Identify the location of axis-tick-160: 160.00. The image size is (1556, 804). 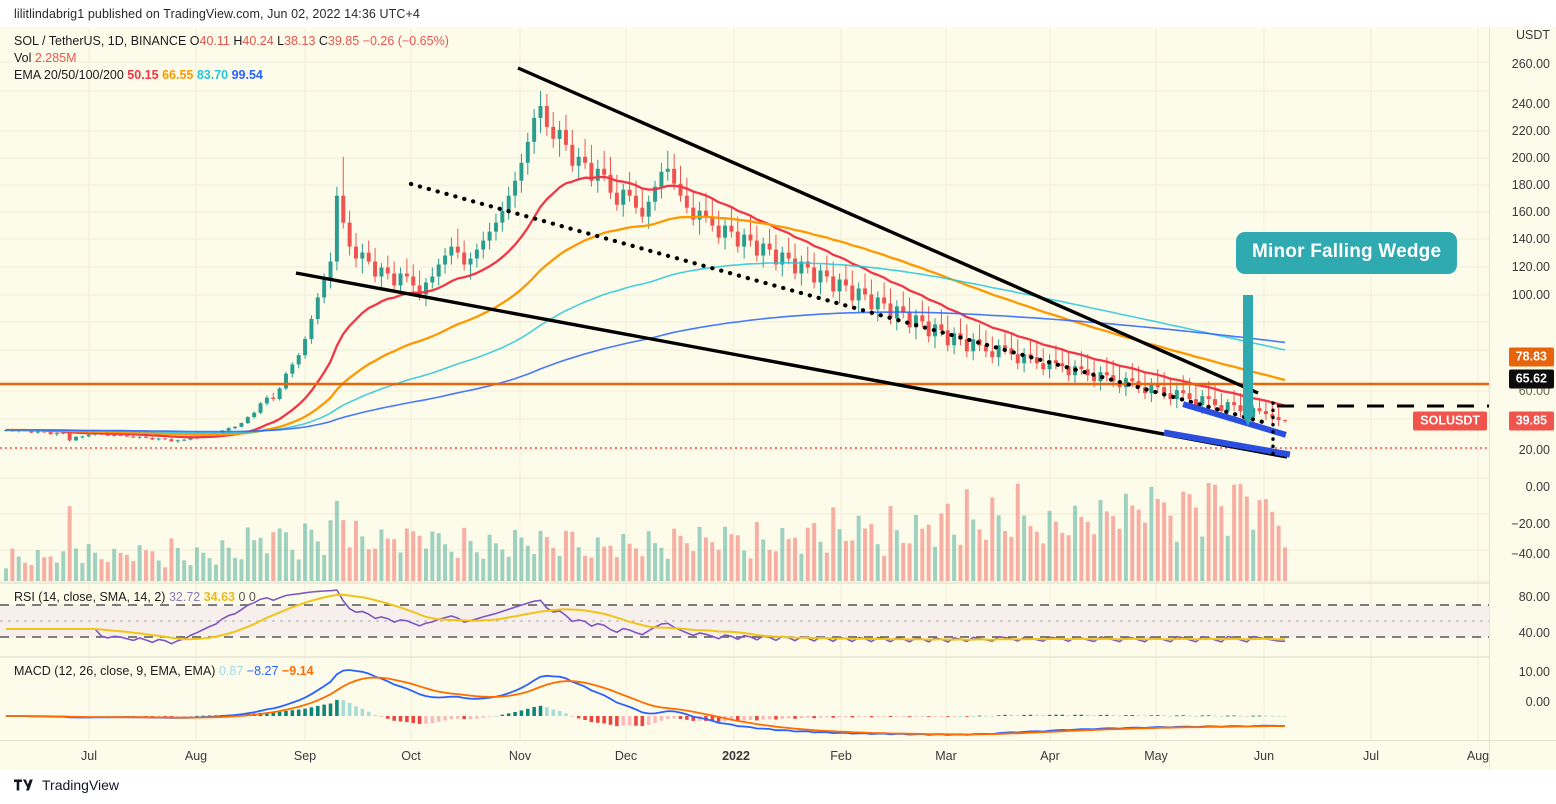
(1530, 212).